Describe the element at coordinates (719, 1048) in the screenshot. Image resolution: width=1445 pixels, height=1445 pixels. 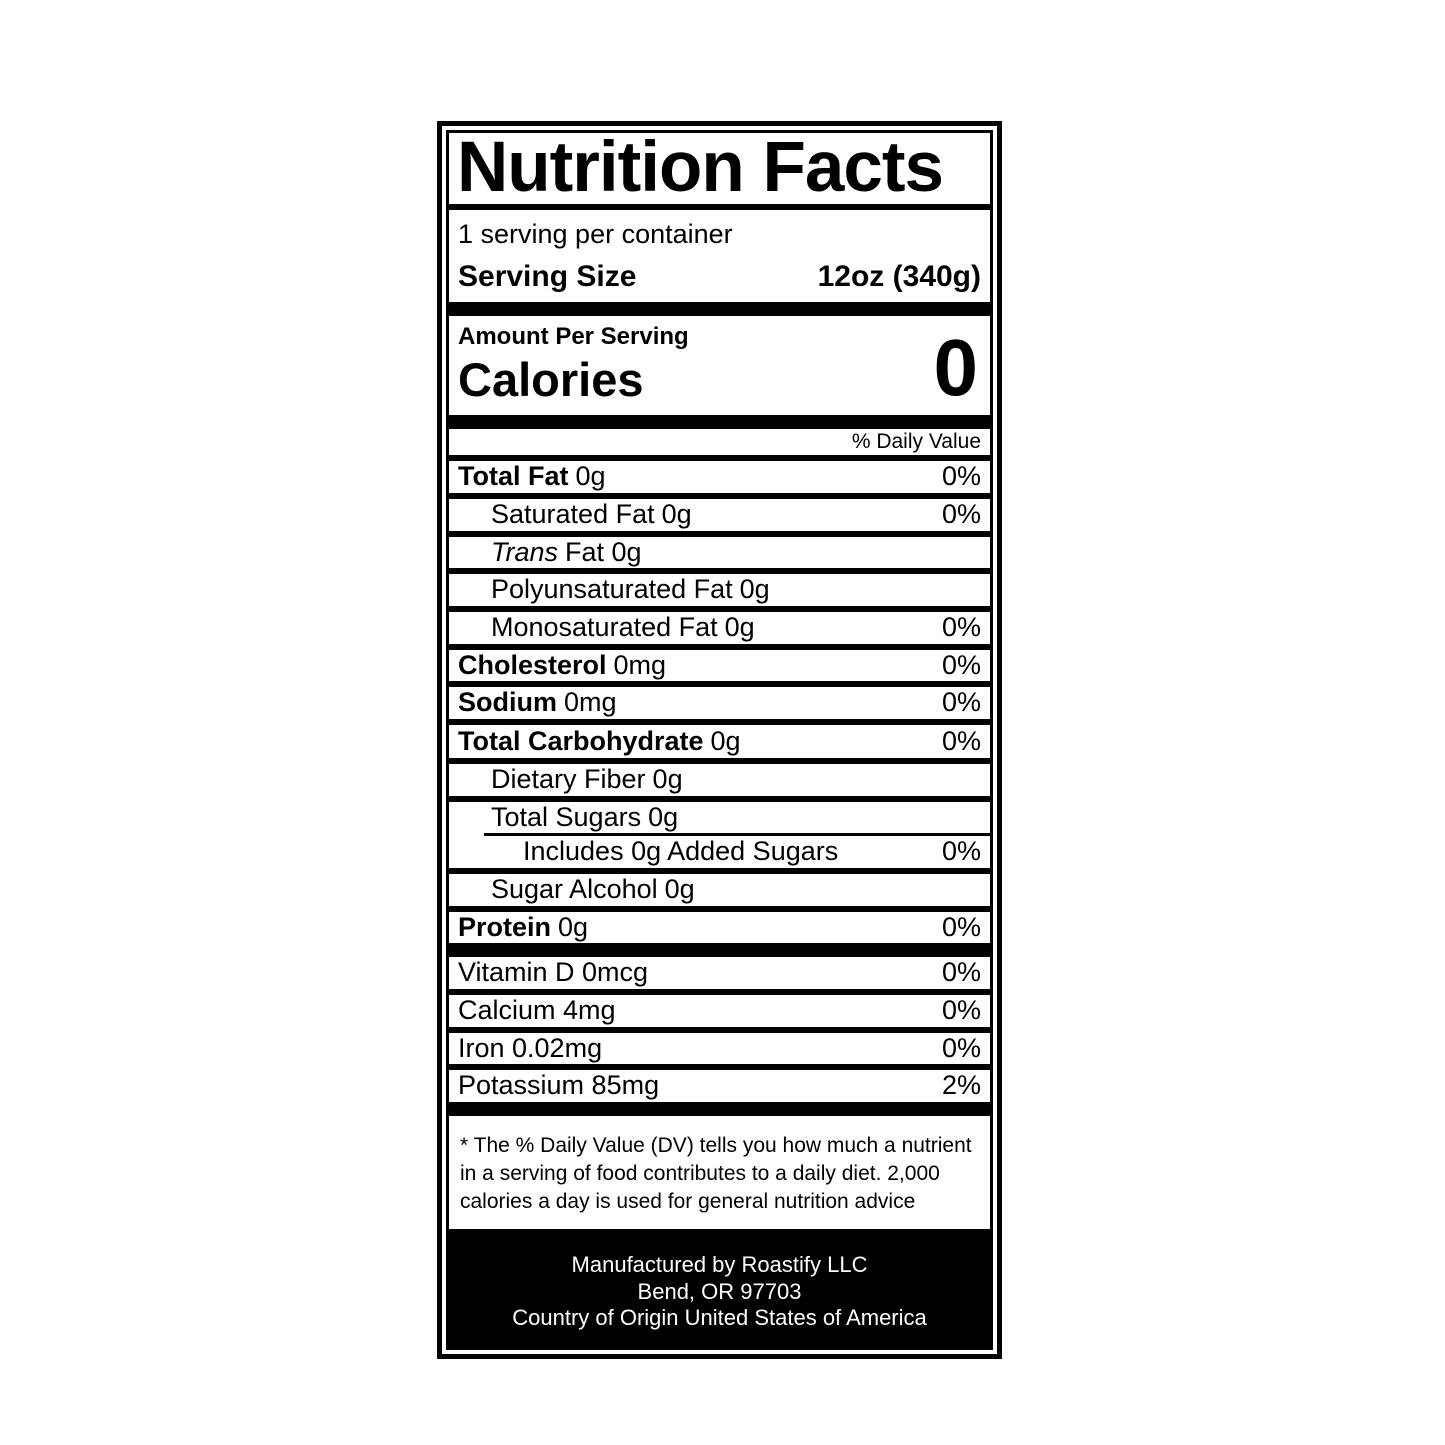
I see `row-iron: Iron 0.02mg 0%` at that location.